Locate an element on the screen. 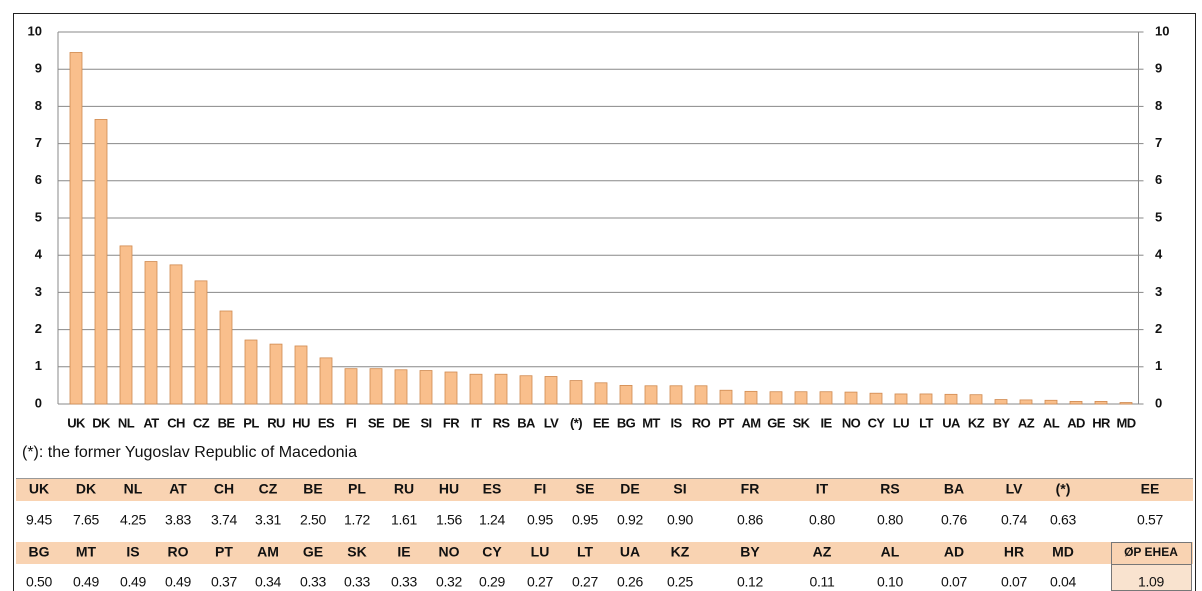 Image resolution: width=1202 pixels, height=591 pixels. table-header: ES is located at coordinates (492, 489).